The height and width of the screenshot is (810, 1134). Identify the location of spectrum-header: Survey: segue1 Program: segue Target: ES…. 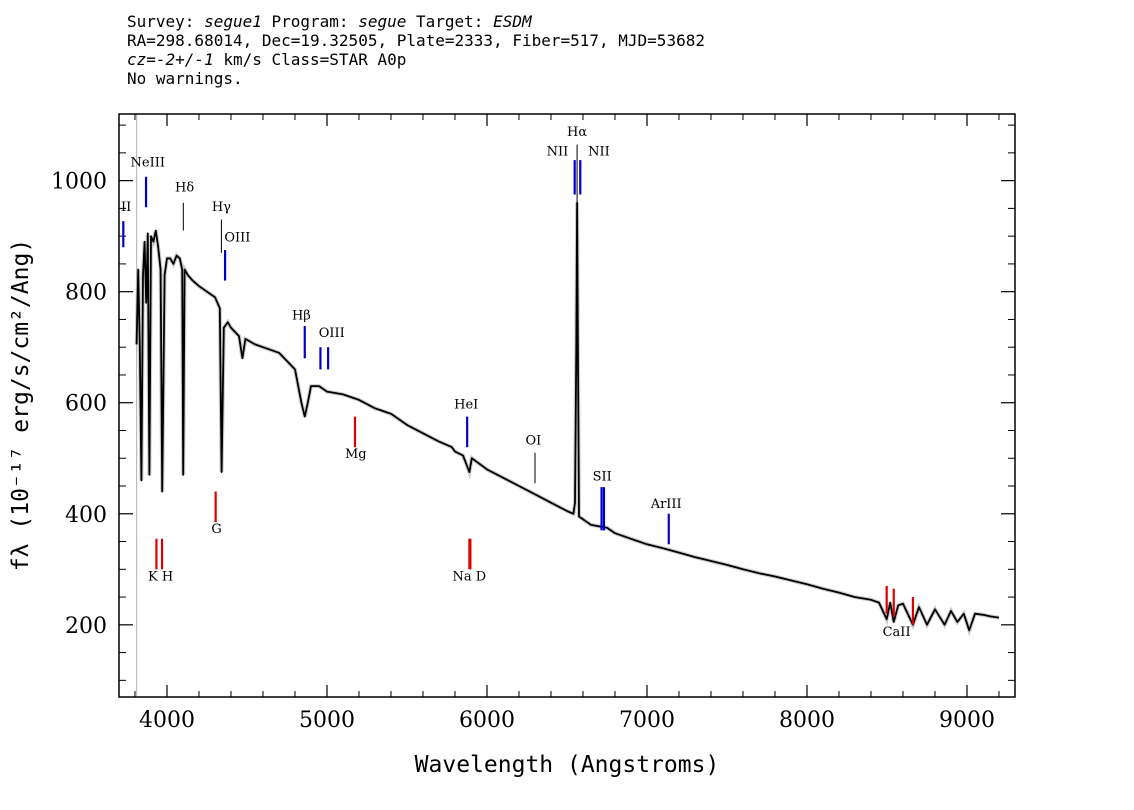
(416, 50).